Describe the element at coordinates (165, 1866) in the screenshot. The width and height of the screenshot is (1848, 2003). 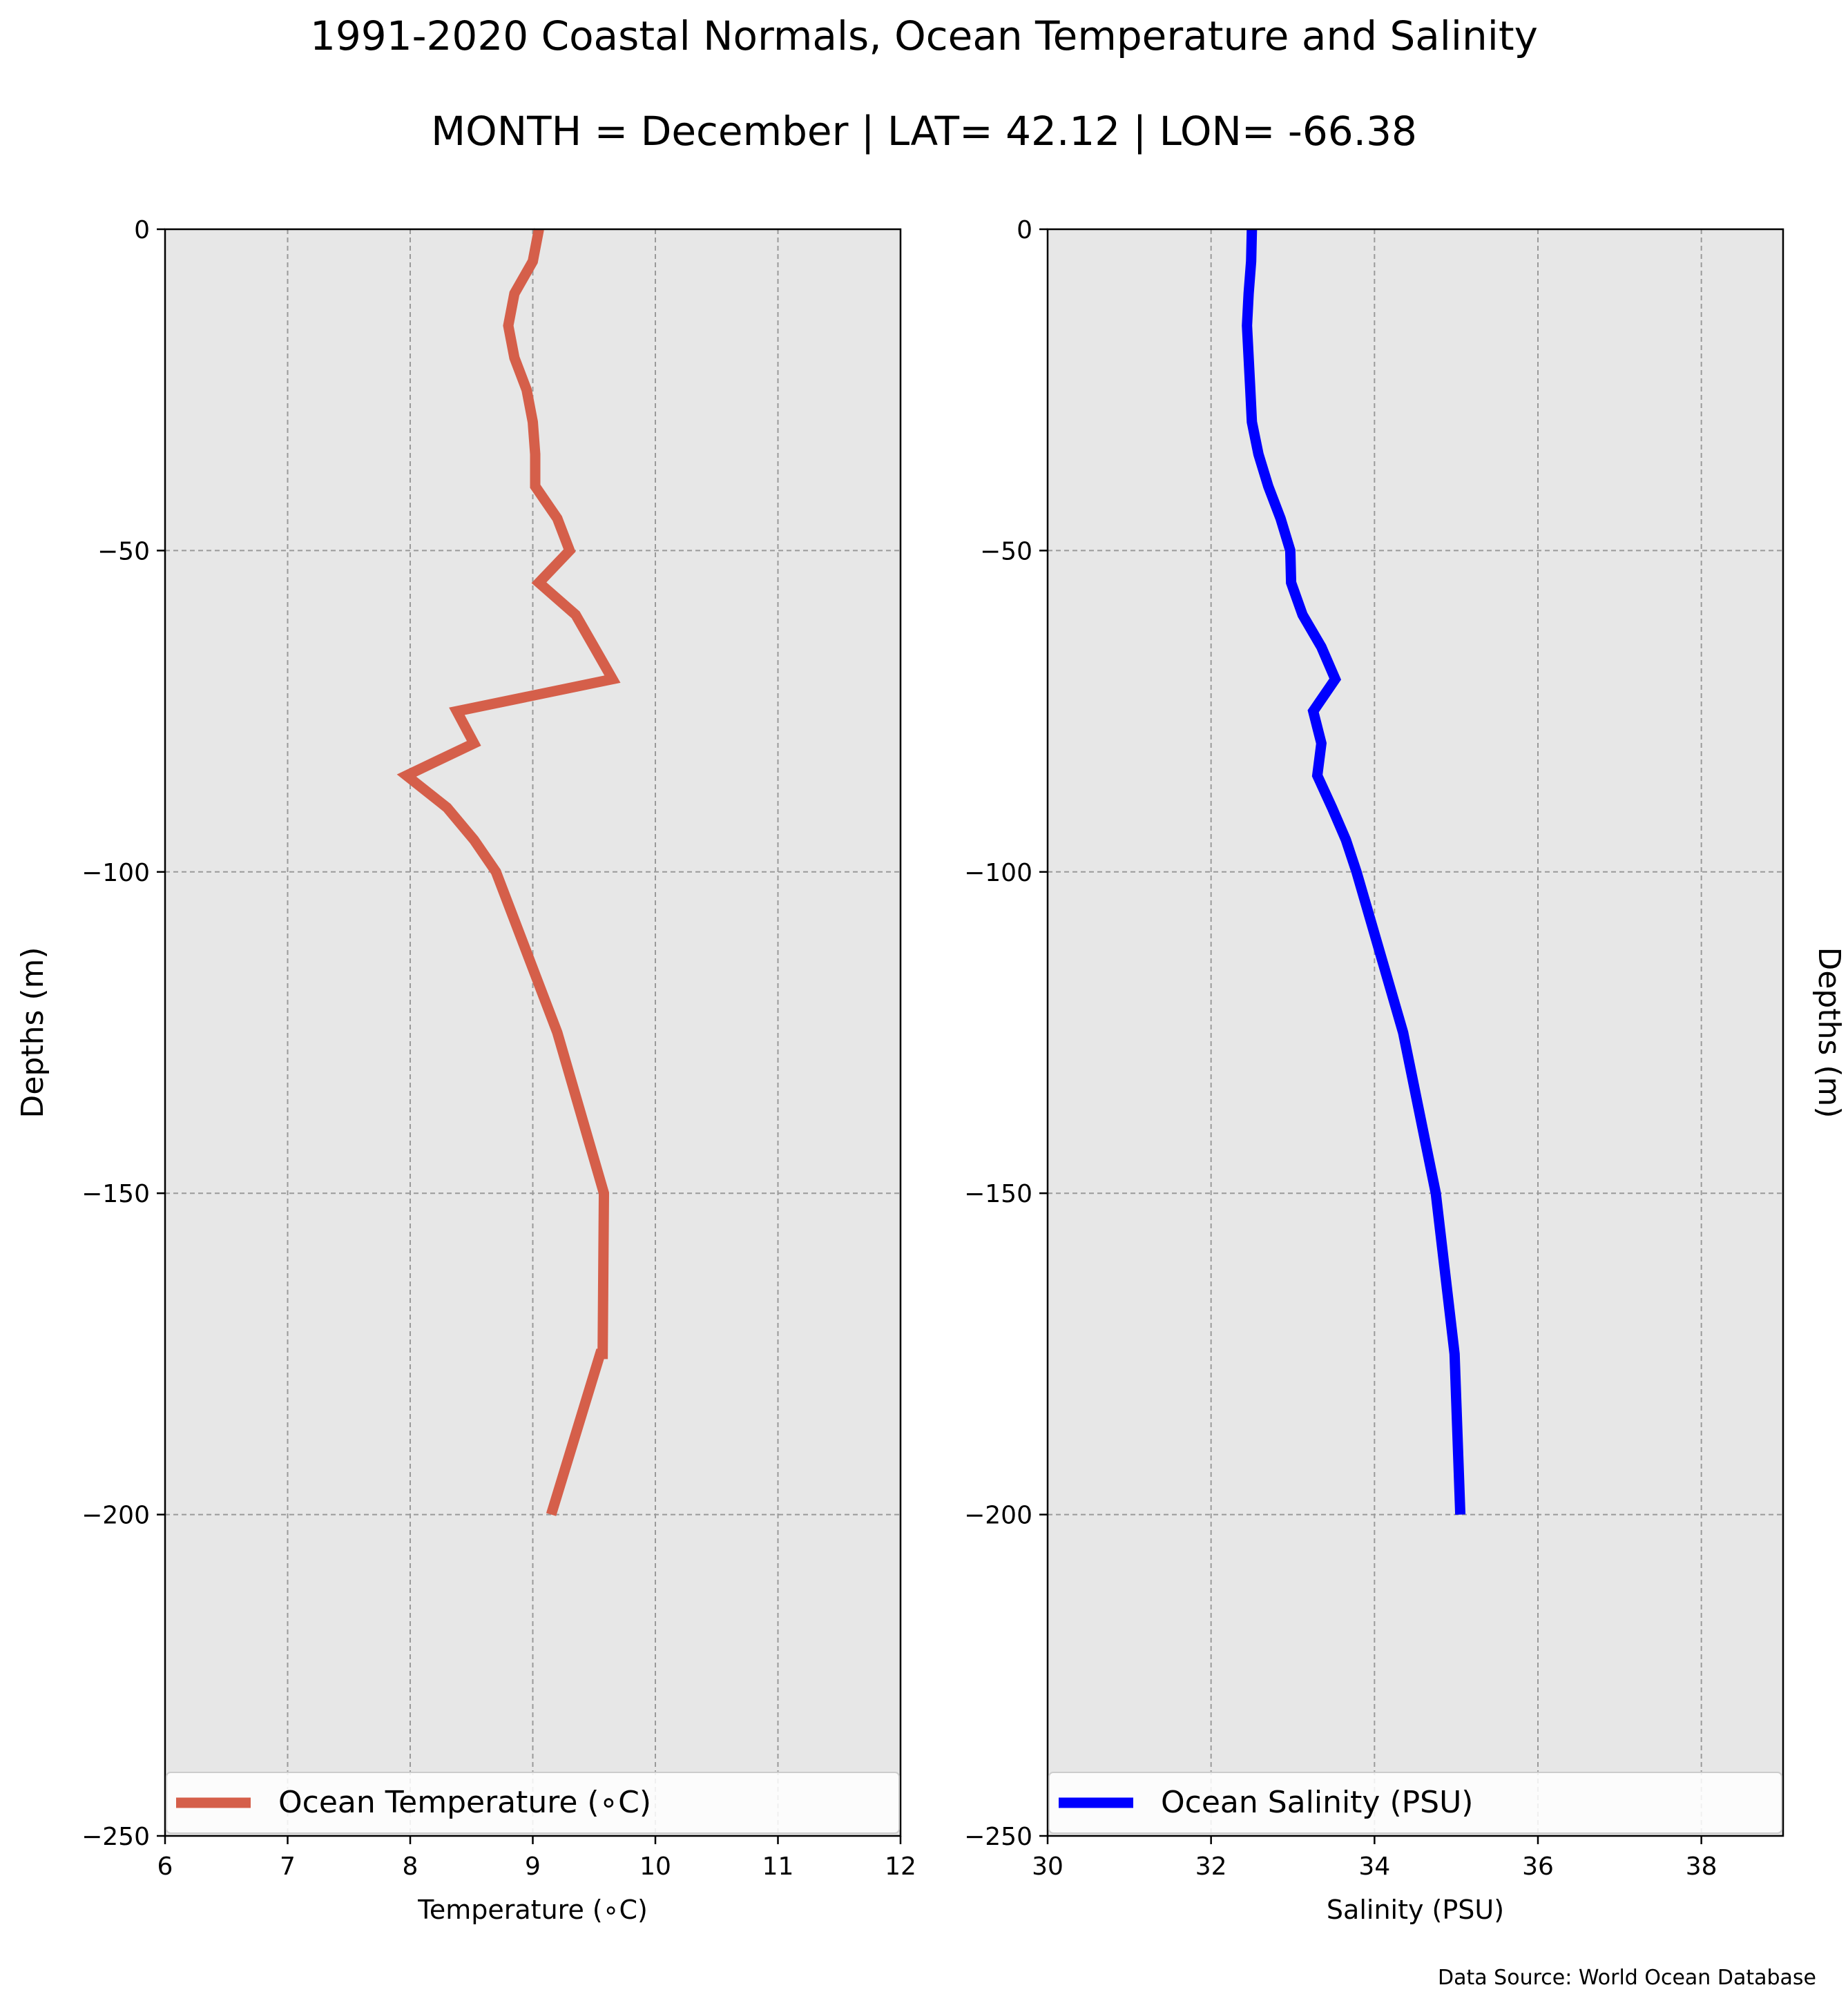
I see `x-tick-label: 6` at that location.